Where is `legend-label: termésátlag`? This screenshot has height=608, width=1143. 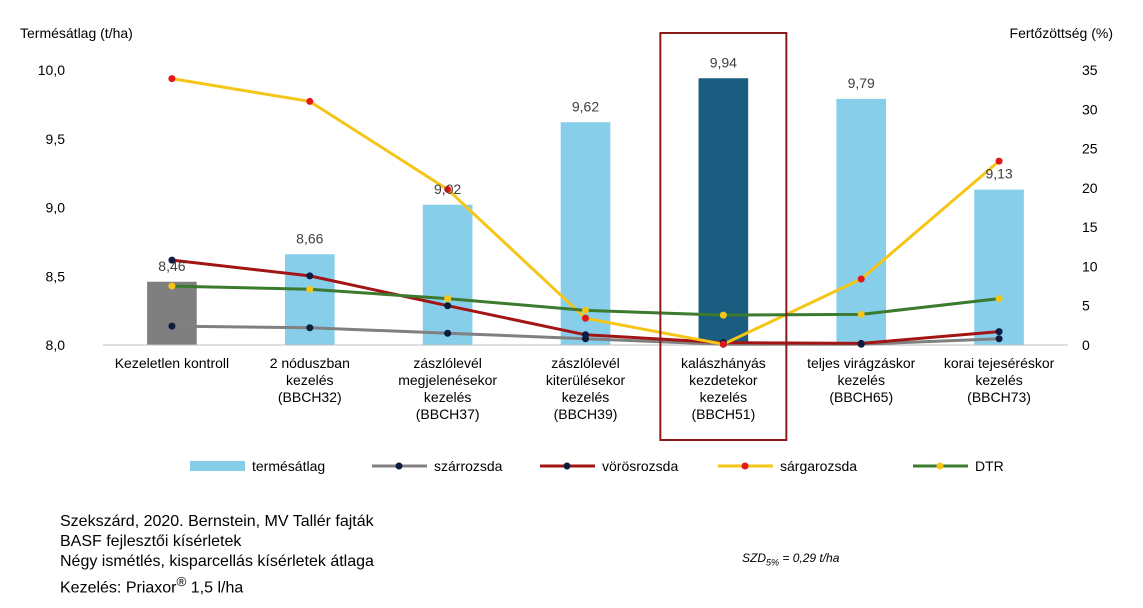
legend-label: termésátlag is located at coordinates (288, 466).